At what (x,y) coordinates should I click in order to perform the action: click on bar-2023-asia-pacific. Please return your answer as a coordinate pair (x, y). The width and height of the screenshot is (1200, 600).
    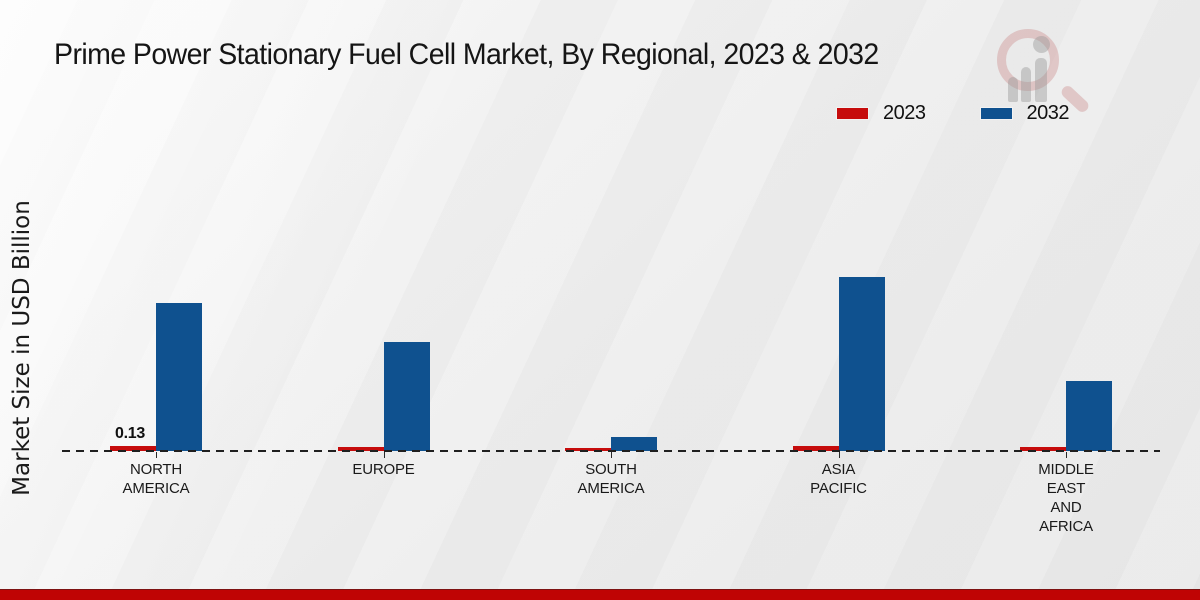
    Looking at the image, I should click on (815, 448).